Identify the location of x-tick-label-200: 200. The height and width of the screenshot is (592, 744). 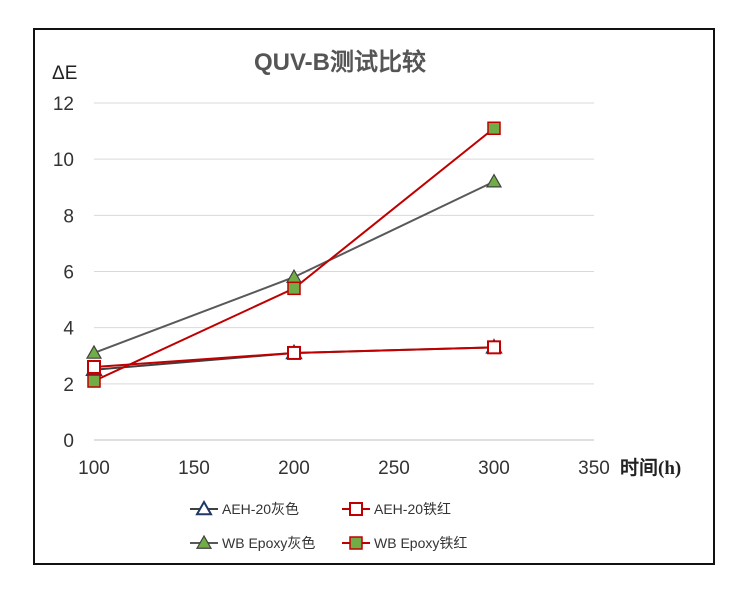
(294, 468).